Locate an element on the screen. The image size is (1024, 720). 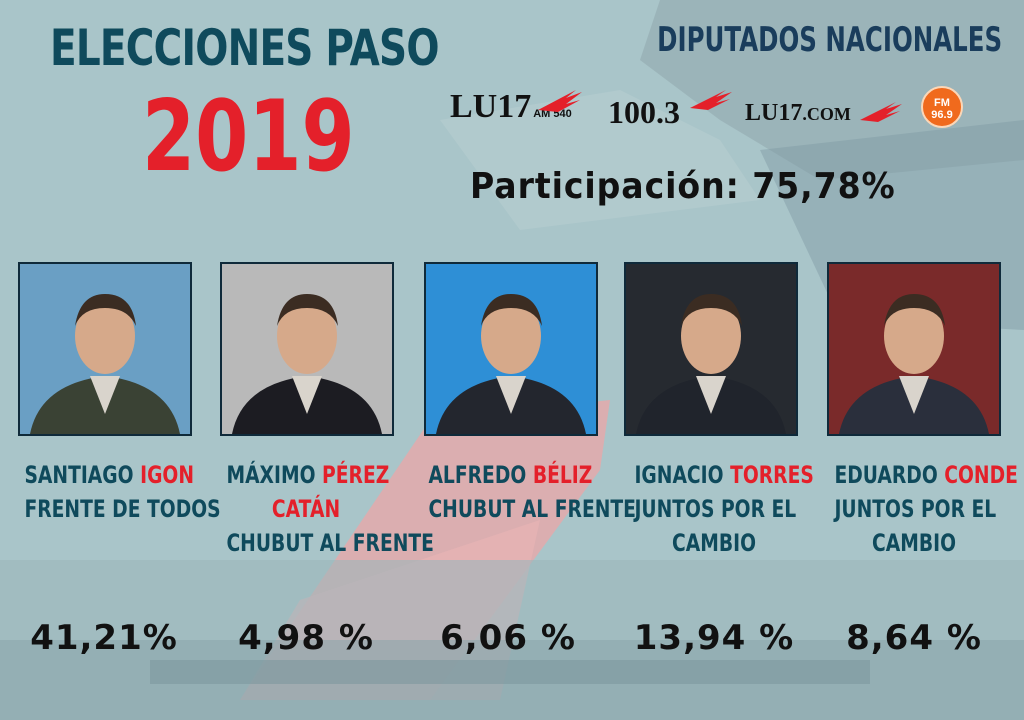
lu17-com-logo-text: LU17 is located at coordinates (774, 113).